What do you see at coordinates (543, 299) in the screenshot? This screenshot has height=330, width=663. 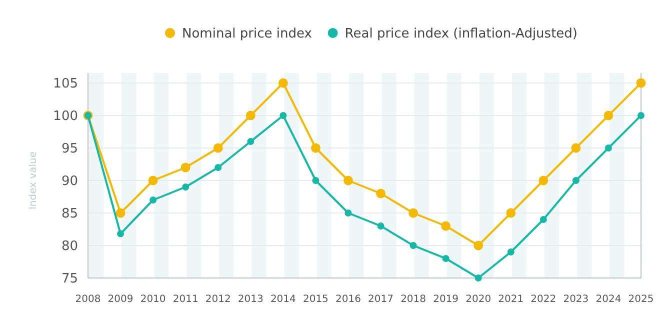 I see `x-tick-label: 2022` at bounding box center [543, 299].